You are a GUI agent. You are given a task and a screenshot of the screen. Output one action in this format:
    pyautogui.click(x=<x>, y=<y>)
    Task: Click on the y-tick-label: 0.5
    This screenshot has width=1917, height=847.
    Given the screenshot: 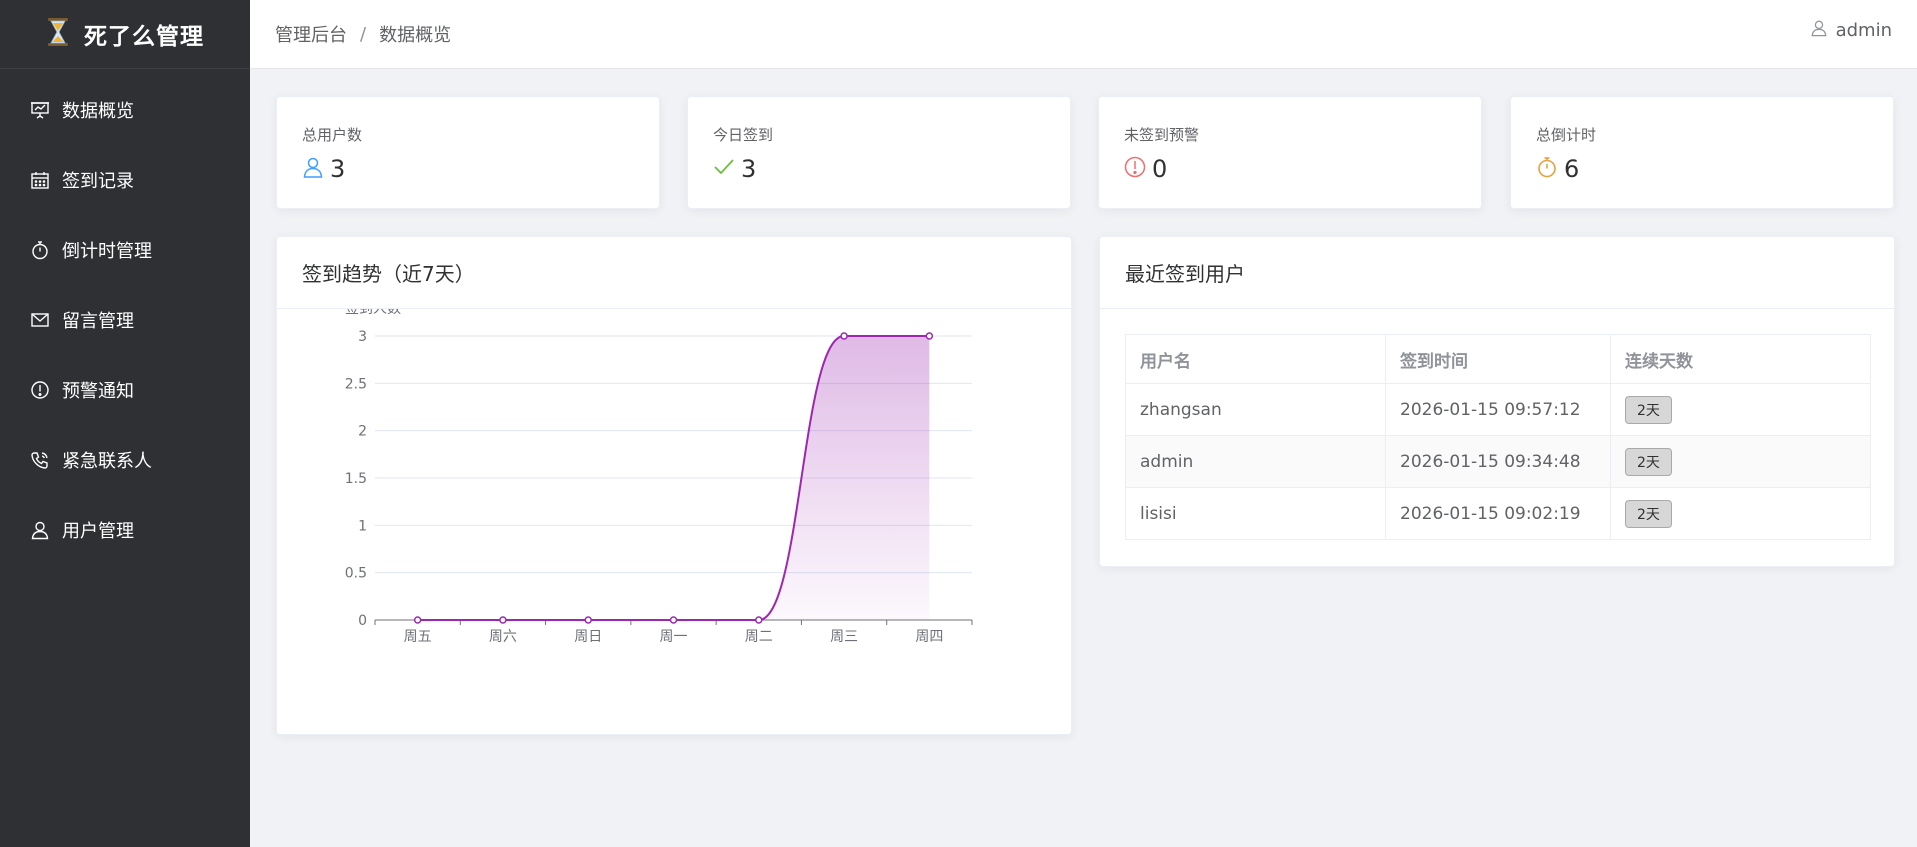 What is the action you would take?
    pyautogui.click(x=356, y=574)
    